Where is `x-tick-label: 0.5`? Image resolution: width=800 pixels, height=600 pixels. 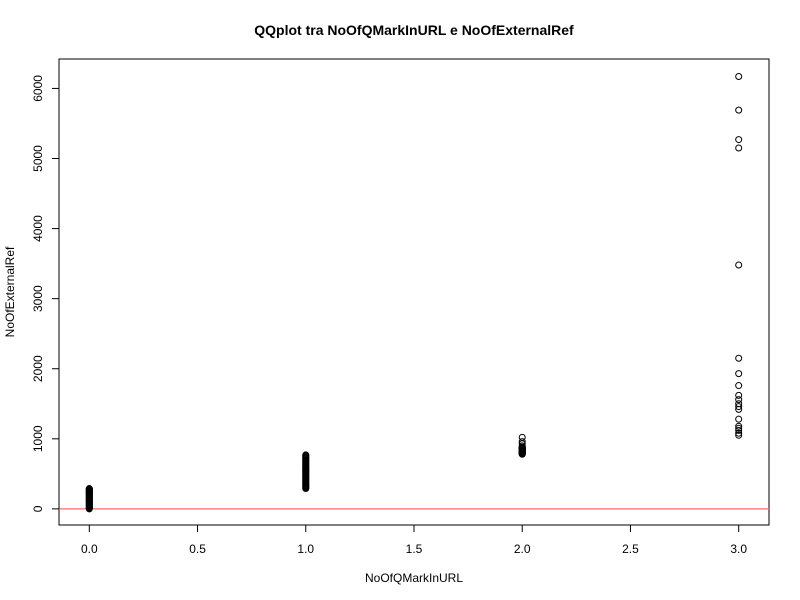
x-tick-label: 0.5 is located at coordinates (197, 549).